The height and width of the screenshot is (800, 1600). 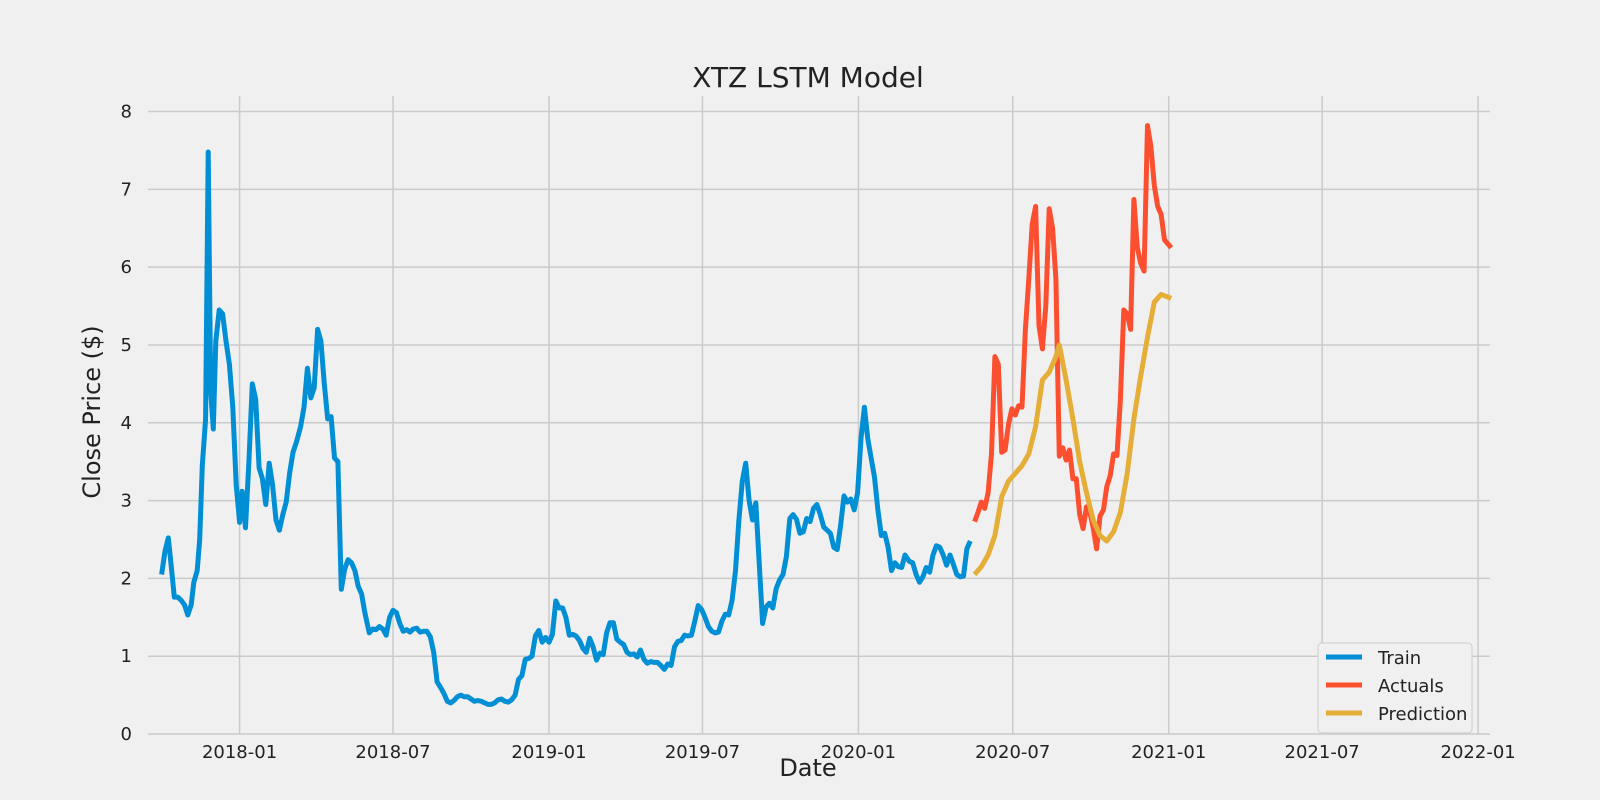 I want to click on series-line-prediction, so click(x=1072, y=434).